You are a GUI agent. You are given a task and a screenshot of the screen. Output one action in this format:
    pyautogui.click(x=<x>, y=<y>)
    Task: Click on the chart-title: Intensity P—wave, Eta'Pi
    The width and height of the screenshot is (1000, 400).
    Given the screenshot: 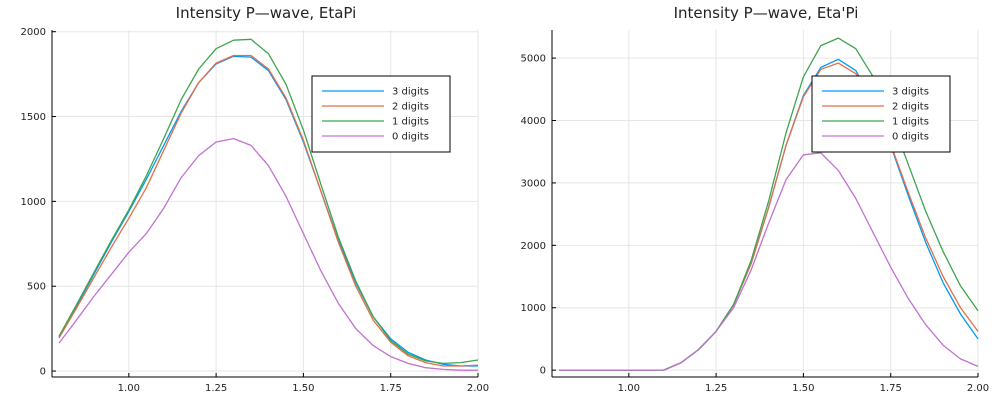 What is the action you would take?
    pyautogui.click(x=766, y=13)
    